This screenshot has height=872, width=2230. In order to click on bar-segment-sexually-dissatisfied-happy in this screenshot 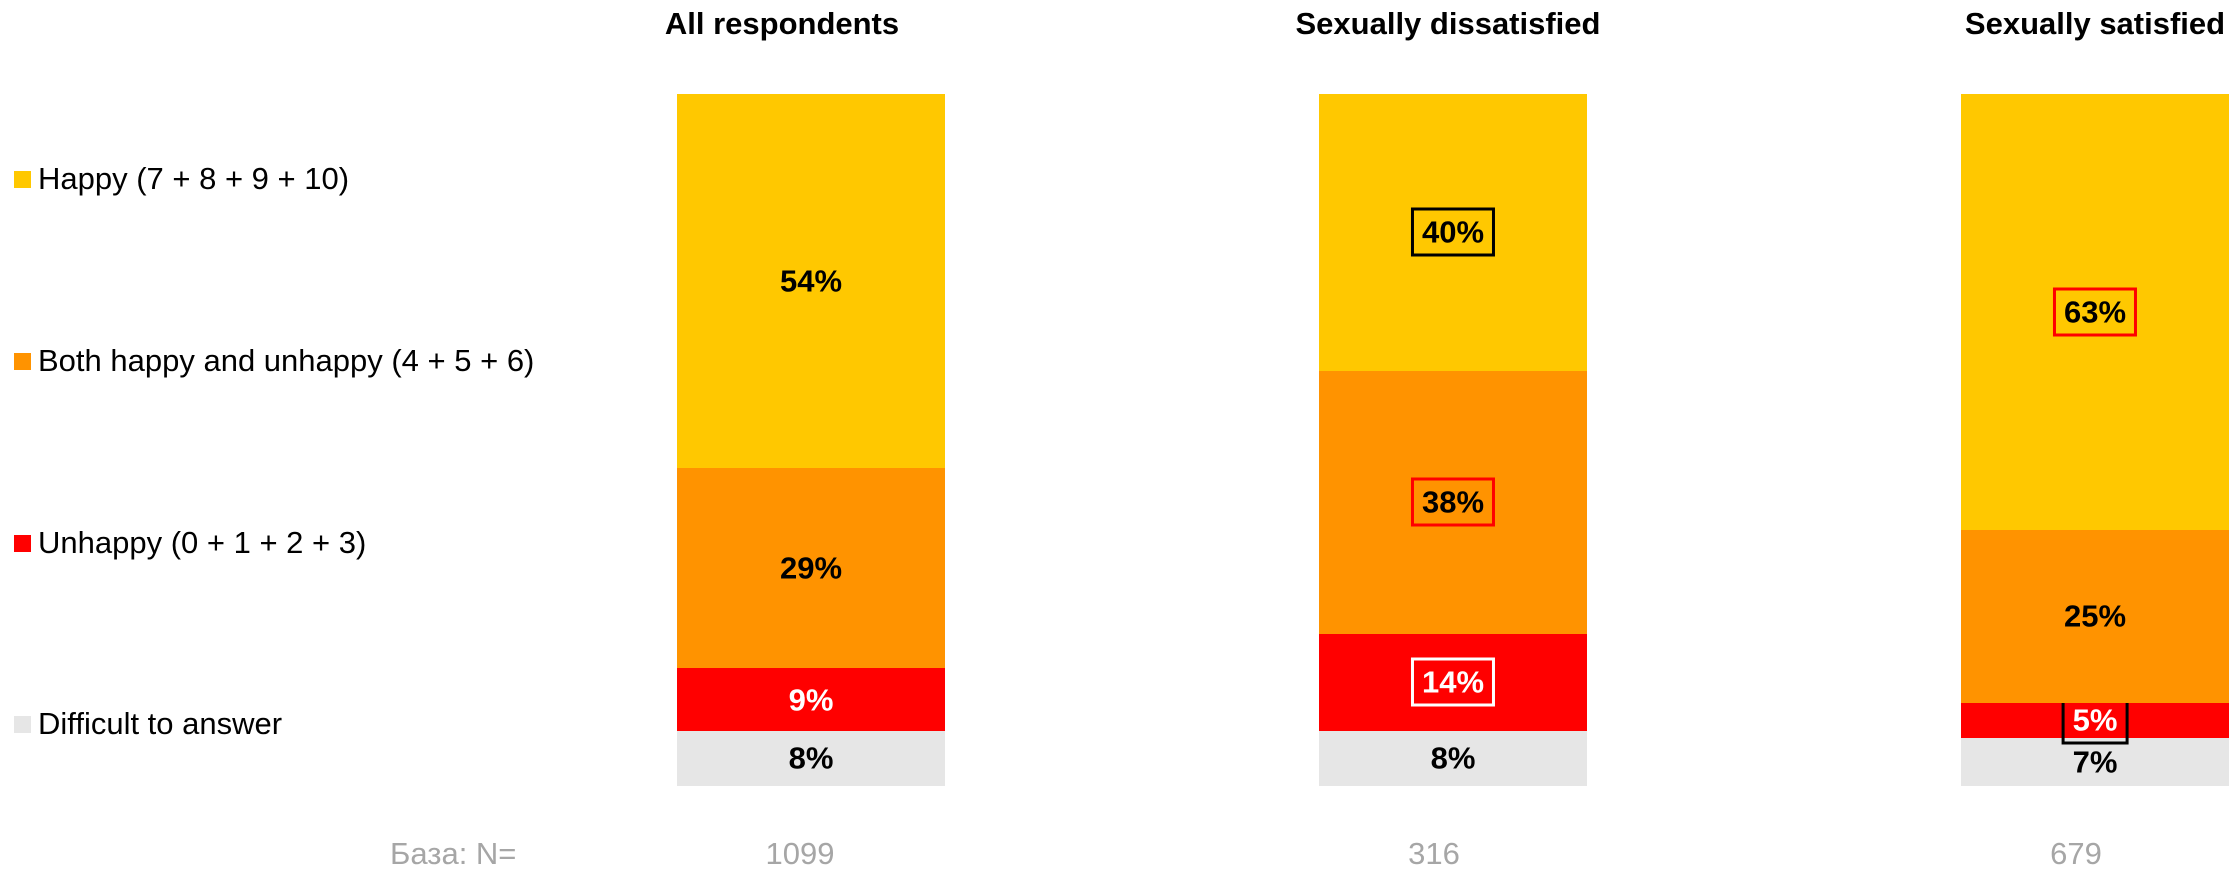, I will do `click(1453, 232)`.